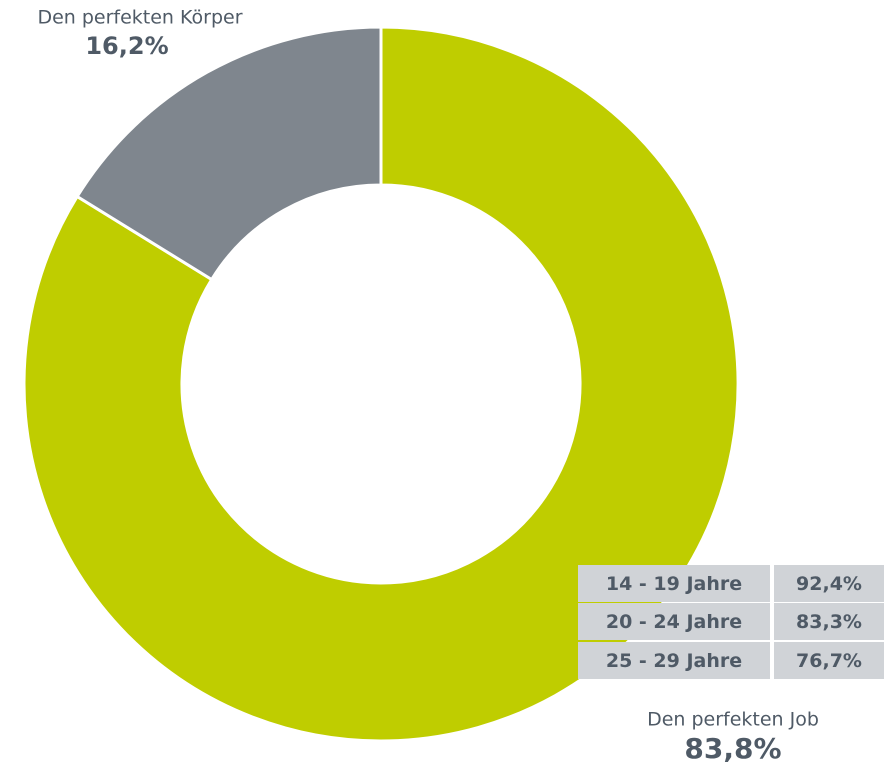  I want to click on slice-label: Den perfekten Job, so click(733, 720).